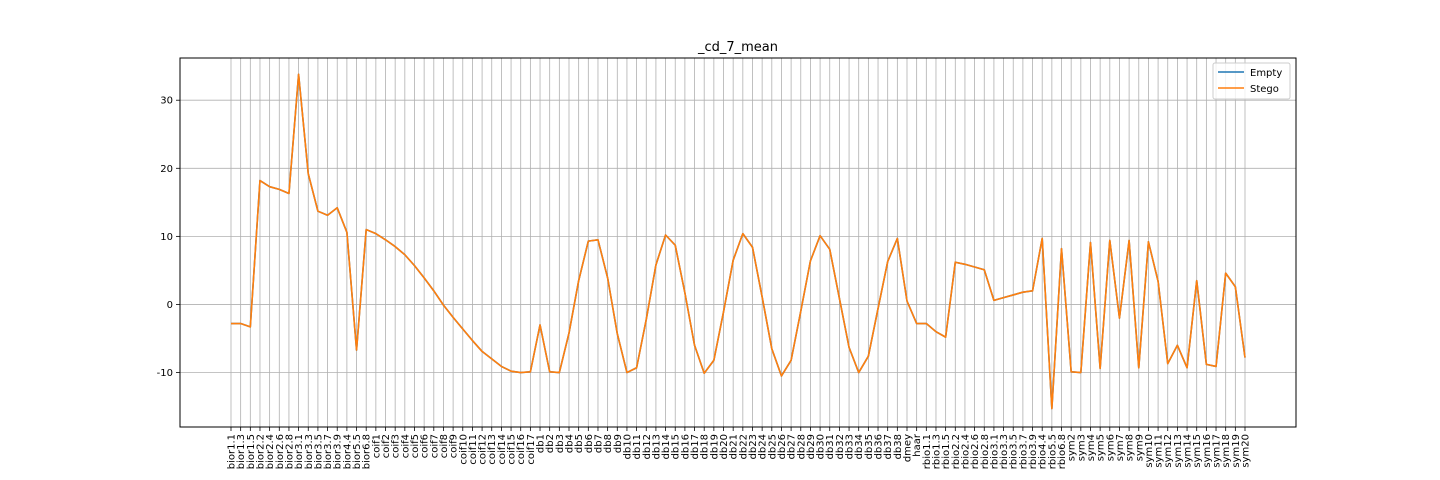 Image resolution: width=1440 pixels, height=480 pixels. Describe the element at coordinates (425, 446) in the screenshot. I see `x-tick-label: coif6` at that location.